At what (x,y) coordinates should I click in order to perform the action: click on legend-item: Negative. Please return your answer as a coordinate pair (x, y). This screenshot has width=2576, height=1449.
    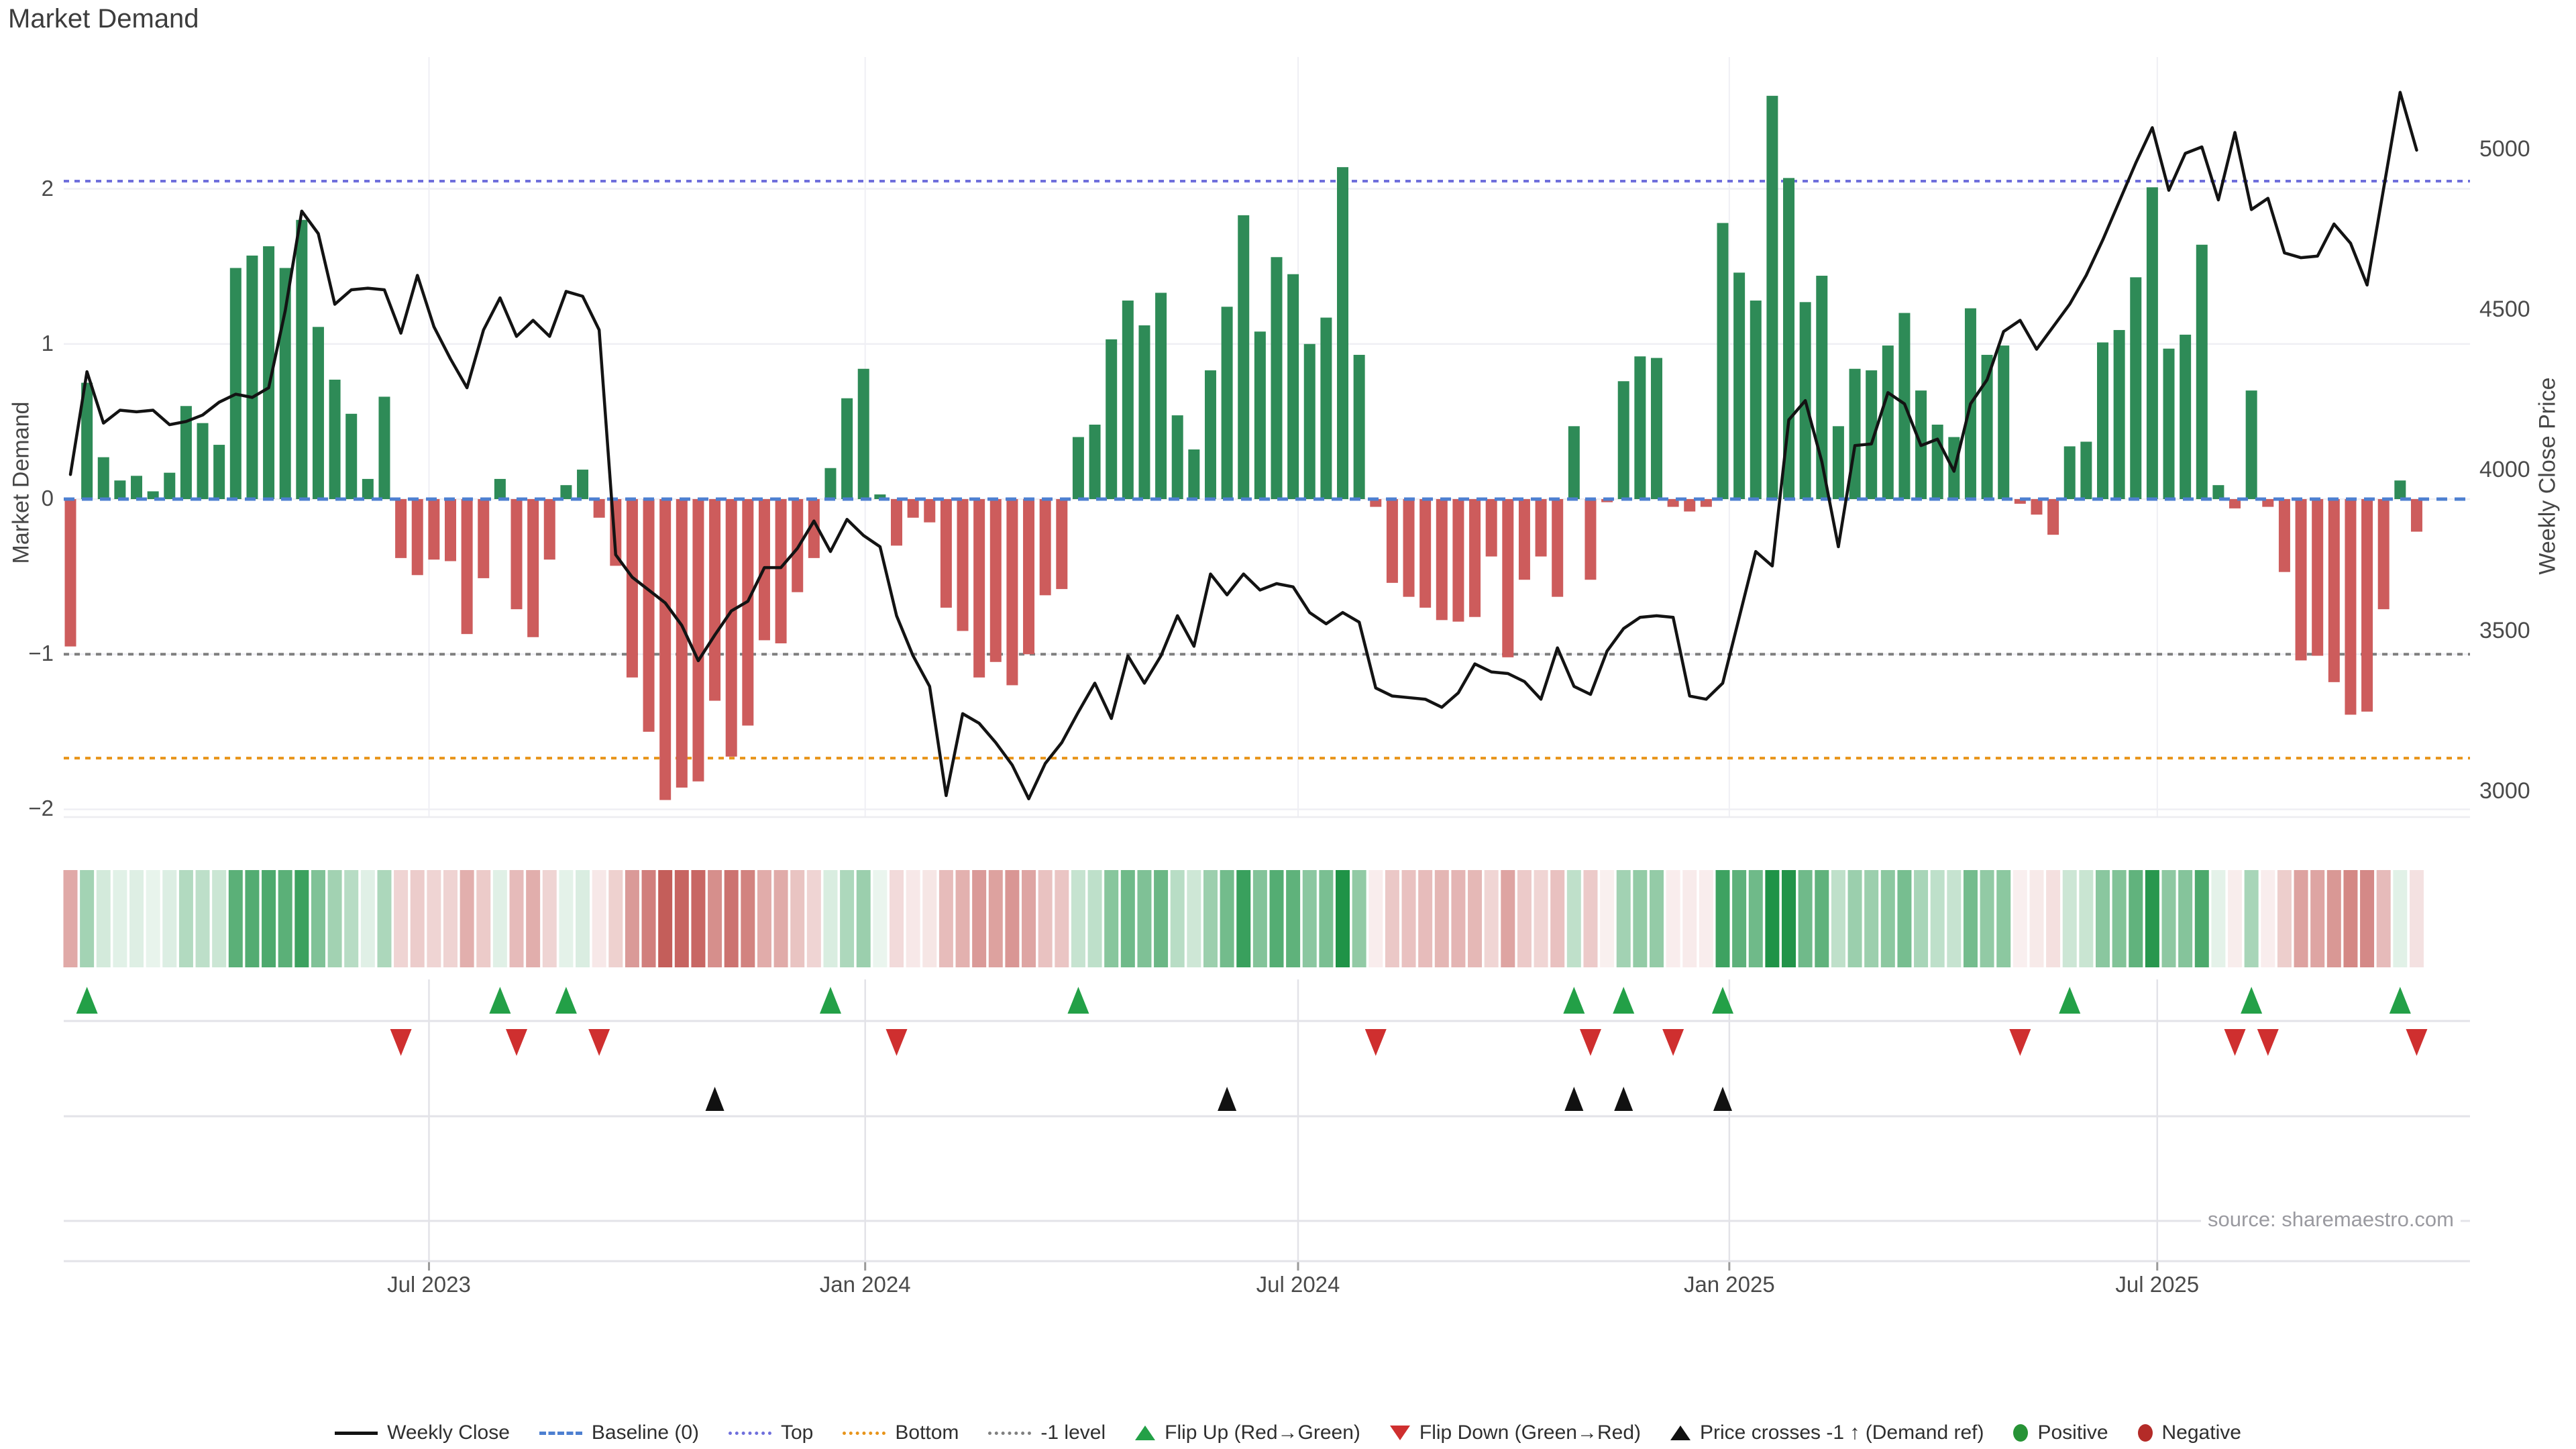
    Looking at the image, I should click on (2189, 1432).